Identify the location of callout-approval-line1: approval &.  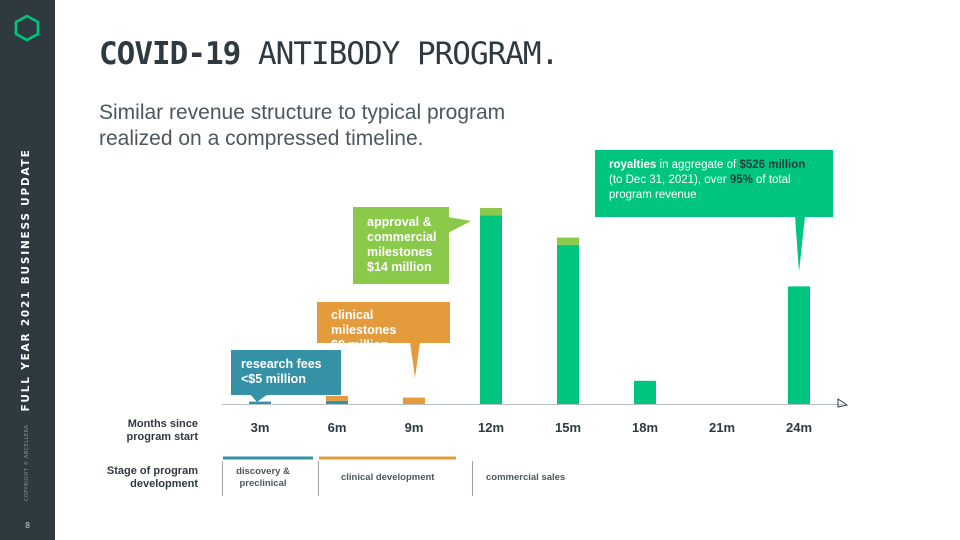
(399, 222).